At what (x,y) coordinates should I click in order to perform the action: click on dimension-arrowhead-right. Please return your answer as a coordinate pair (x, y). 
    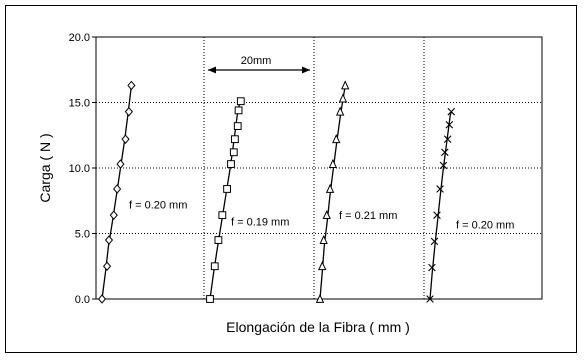
    Looking at the image, I should click on (306, 70).